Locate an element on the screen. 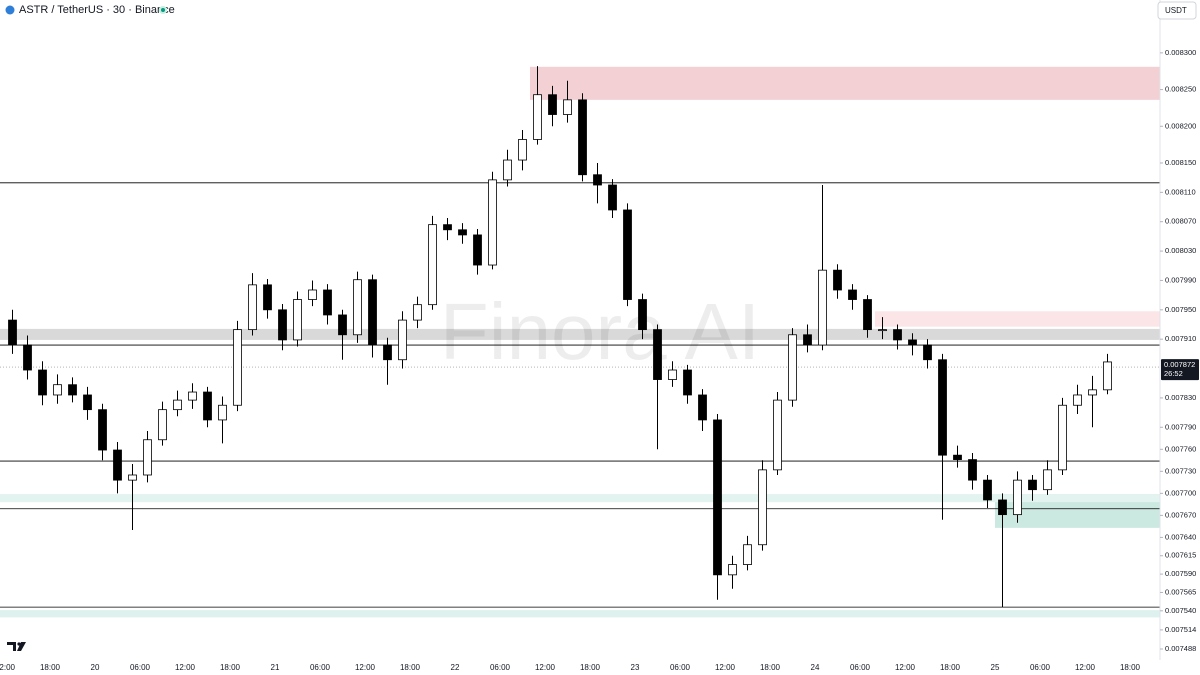  last-price-badge is located at coordinates (1180, 370).